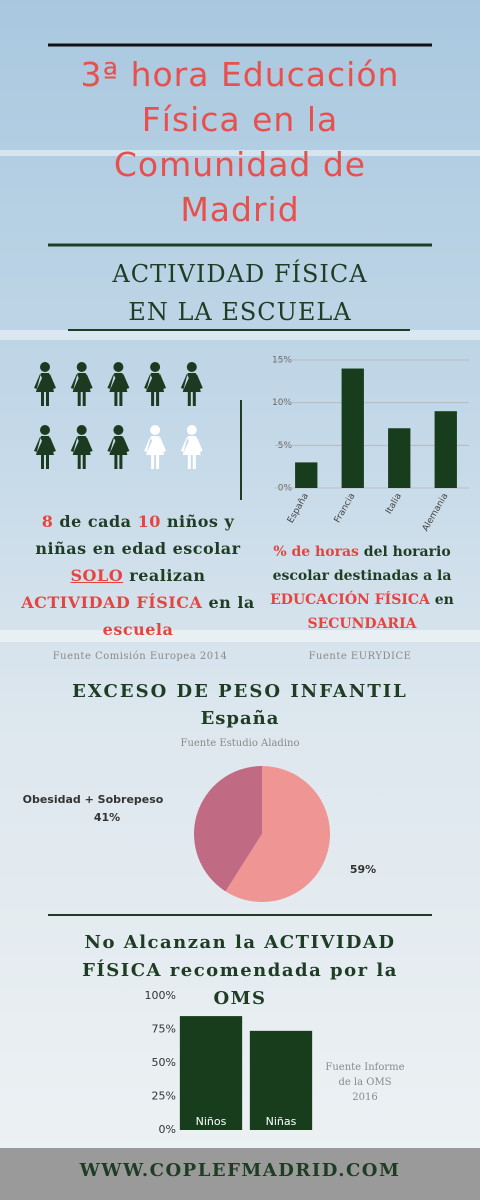  I want to click on caption-segment: EDUCACIÓN FÍSICA, so click(350, 600).